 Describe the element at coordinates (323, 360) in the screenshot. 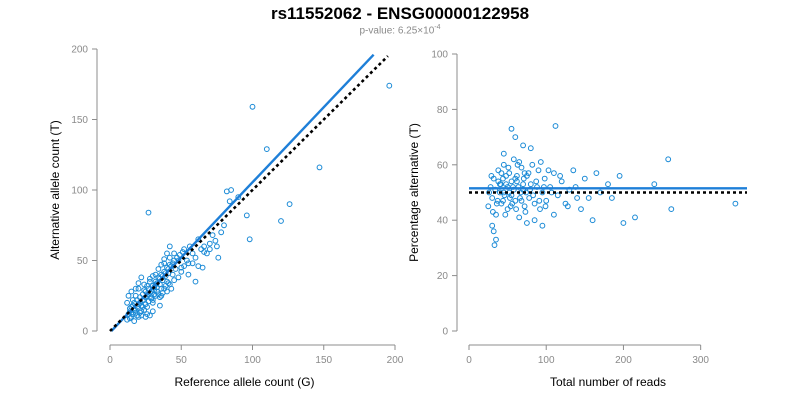

I see `x-tick-label: 150` at that location.